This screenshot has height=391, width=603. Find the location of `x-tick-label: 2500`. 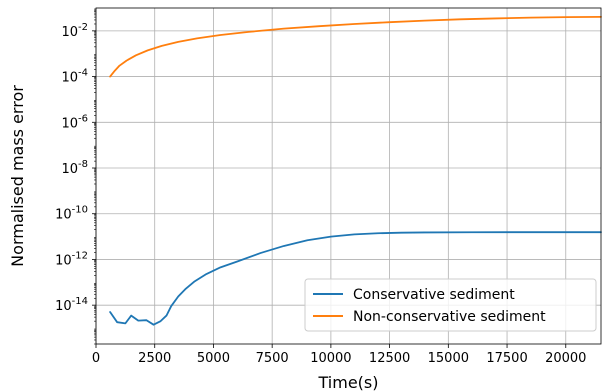

x-tick-label: 2500 is located at coordinates (154, 358).